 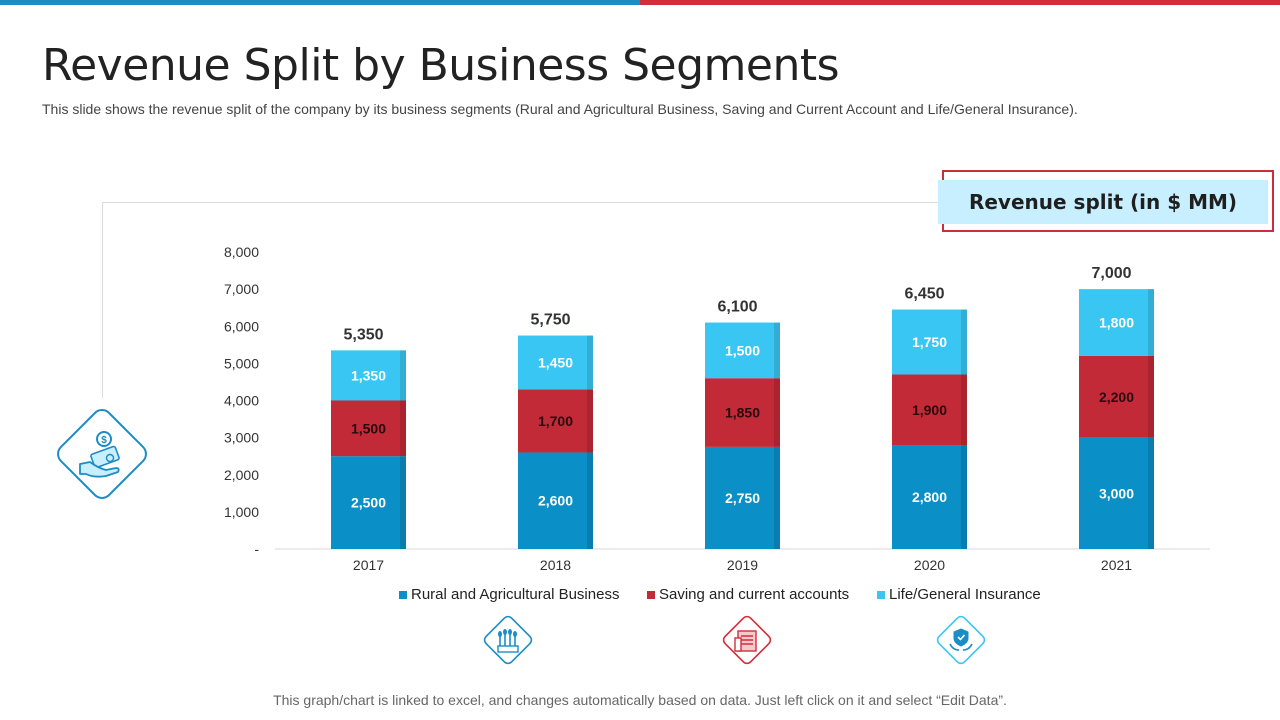 I want to click on bar-shade-saving-2017, so click(x=403, y=428).